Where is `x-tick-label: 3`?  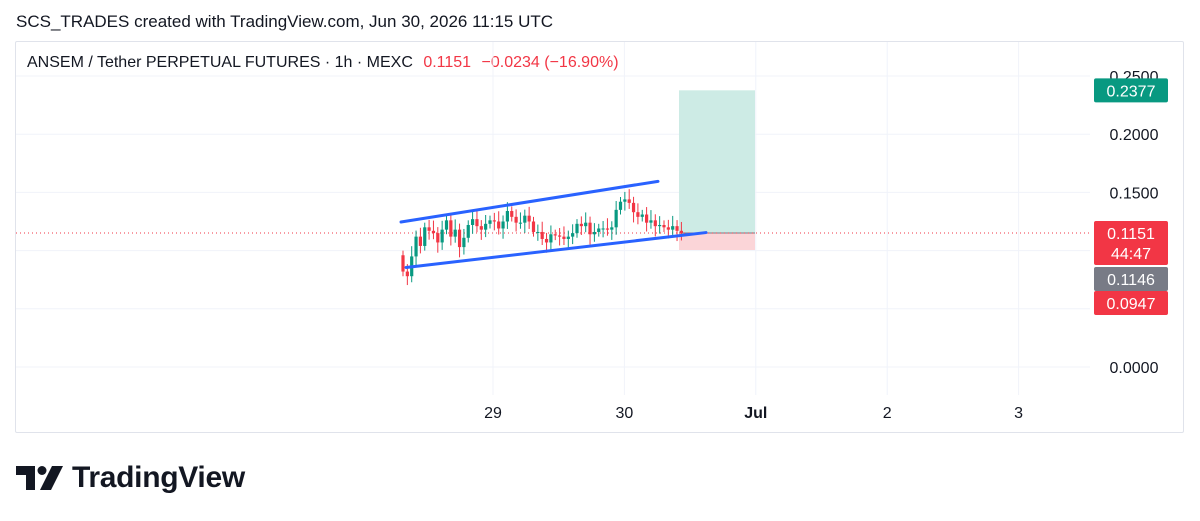 x-tick-label: 3 is located at coordinates (1018, 413).